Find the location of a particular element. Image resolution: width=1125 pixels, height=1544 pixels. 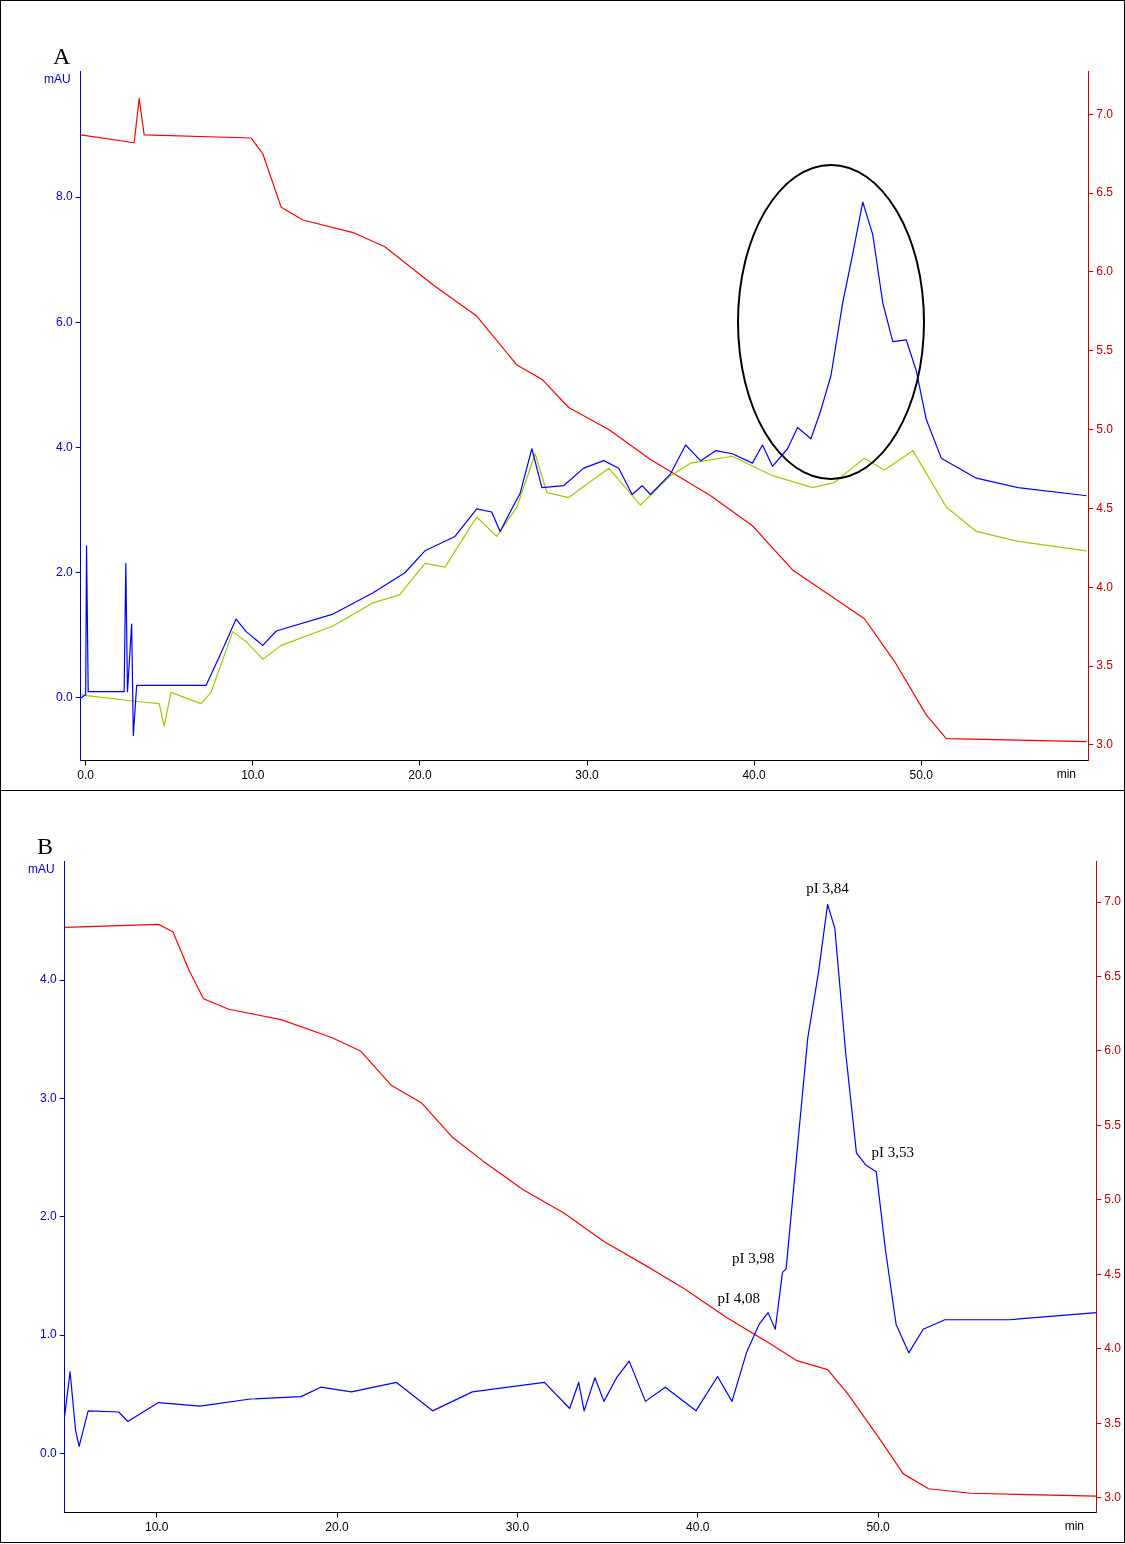

chart-title: B is located at coordinates (45, 845).